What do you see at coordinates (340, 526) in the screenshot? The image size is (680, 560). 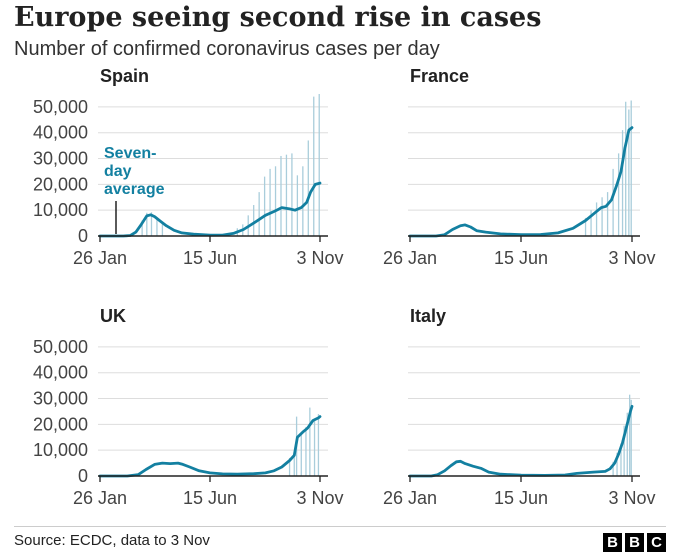 I see `footer-divider` at bounding box center [340, 526].